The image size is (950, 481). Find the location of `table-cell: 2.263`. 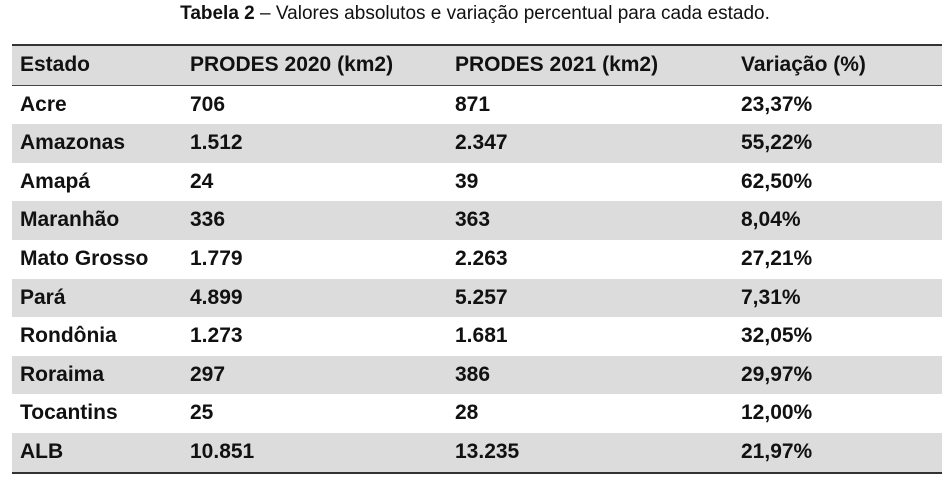

table-cell: 2.263 is located at coordinates (481, 258).